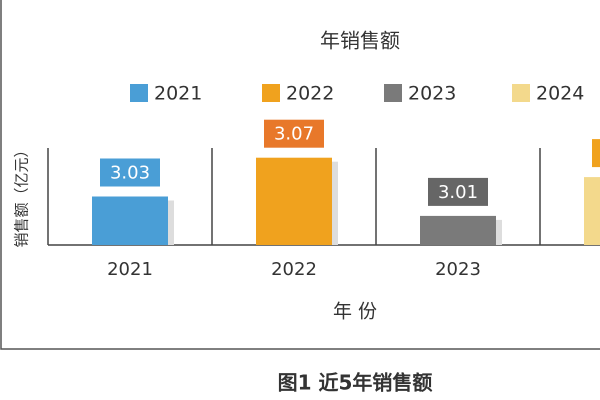  What do you see at coordinates (432, 94) in the screenshot?
I see `legend-label: 2023` at bounding box center [432, 94].